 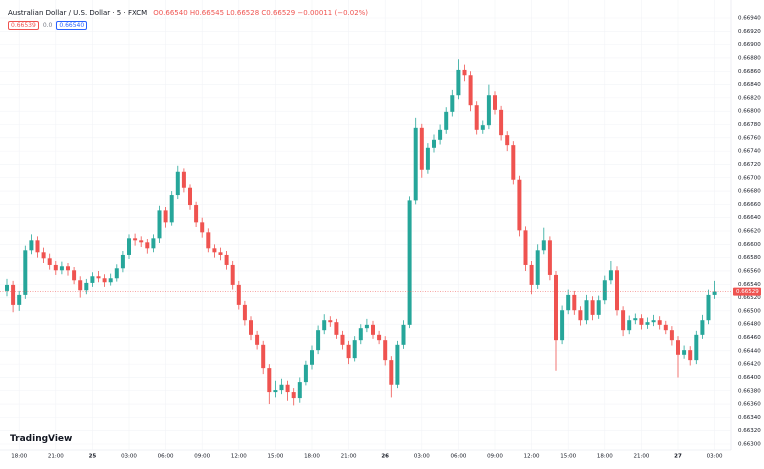 What do you see at coordinates (495, 457) in the screenshot?
I see `x-tick-label: 09:00` at bounding box center [495, 457].